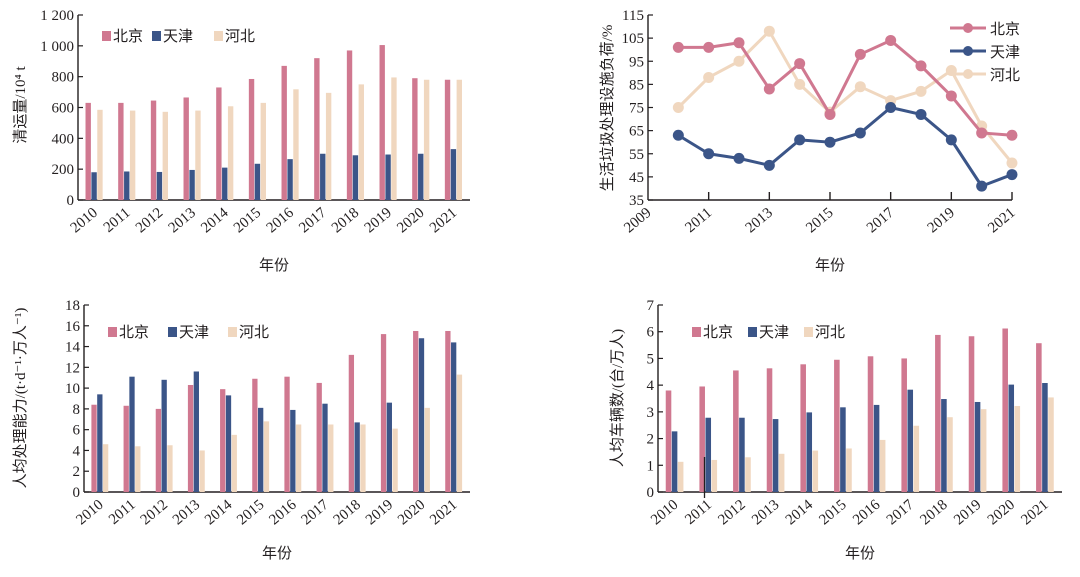 This screenshot has height=577, width=1080. I want to click on x-tick-label: 2014, so click(215, 220).